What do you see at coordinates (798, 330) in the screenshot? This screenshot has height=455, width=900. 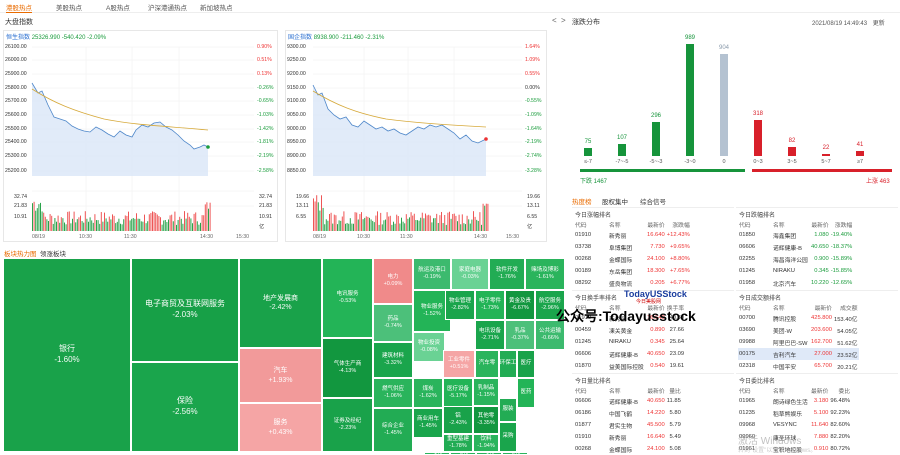 I see `table-row: 03690 美团-W 203.600 54.05亿` at bounding box center [798, 330].